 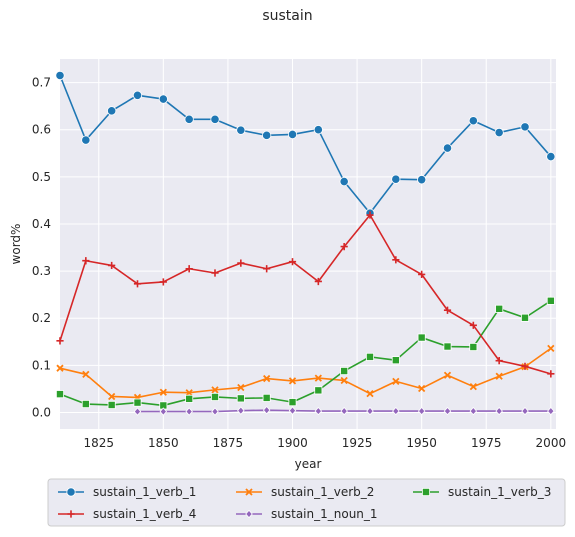 I want to click on y-tick-label: 0.0, so click(x=41, y=413).